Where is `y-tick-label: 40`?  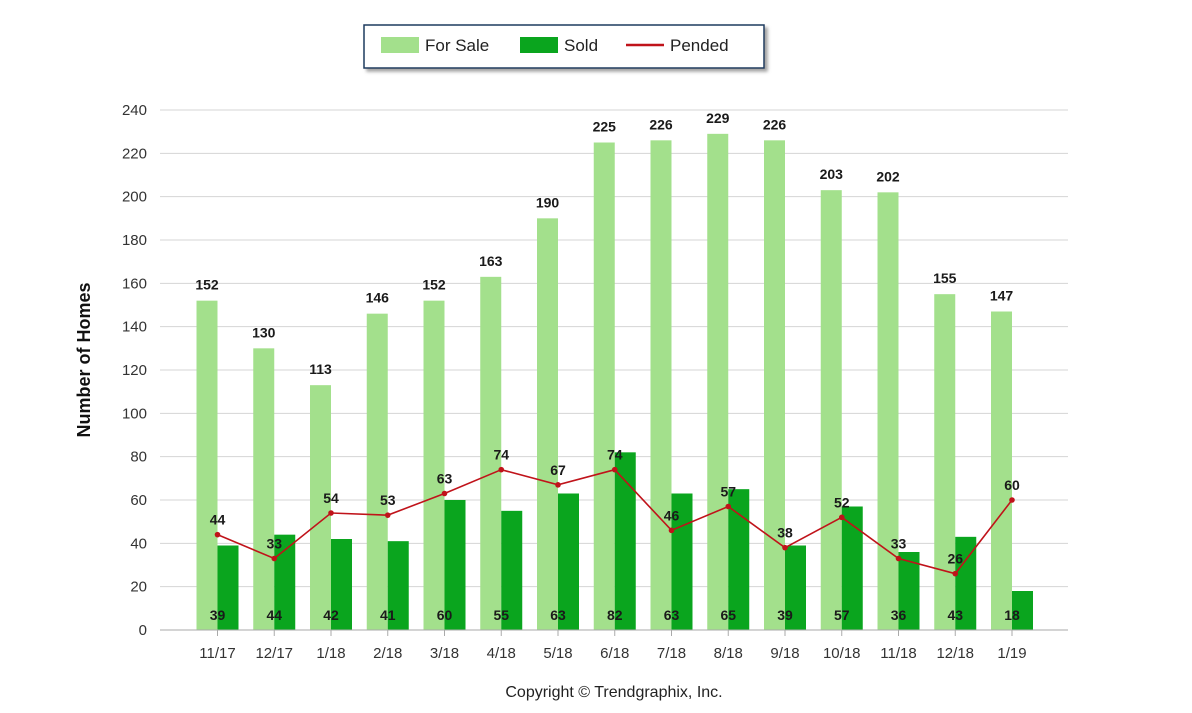 y-tick-label: 40 is located at coordinates (138, 543).